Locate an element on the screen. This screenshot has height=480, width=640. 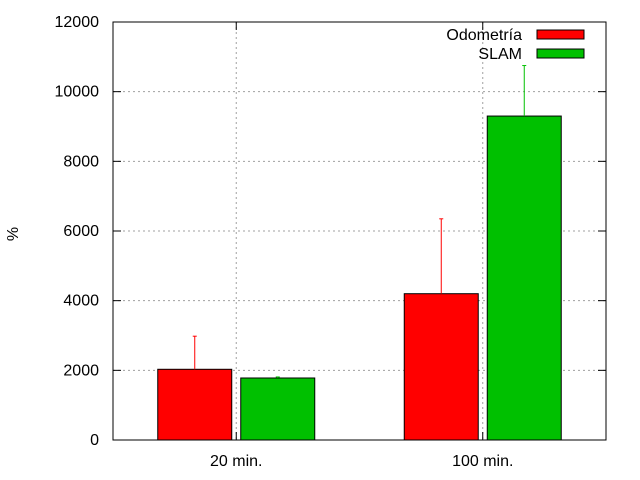
y-axis-label: % is located at coordinates (13, 234).